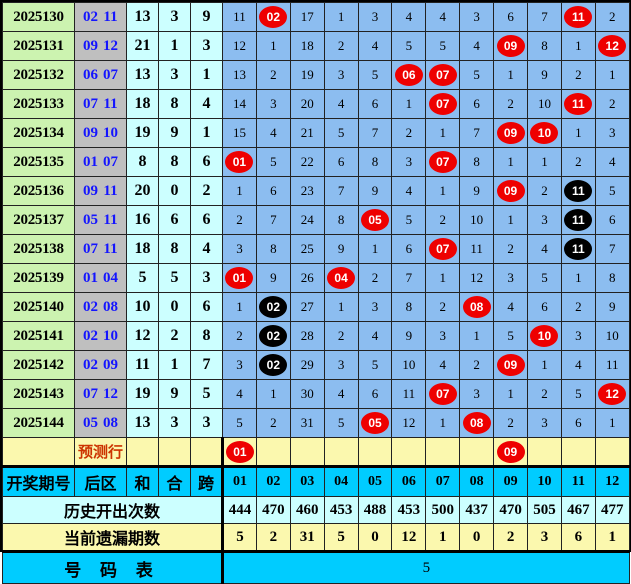 This screenshot has width=631, height=584. Describe the element at coordinates (409, 220) in the screenshot. I see `number-cell-6: 5` at that location.